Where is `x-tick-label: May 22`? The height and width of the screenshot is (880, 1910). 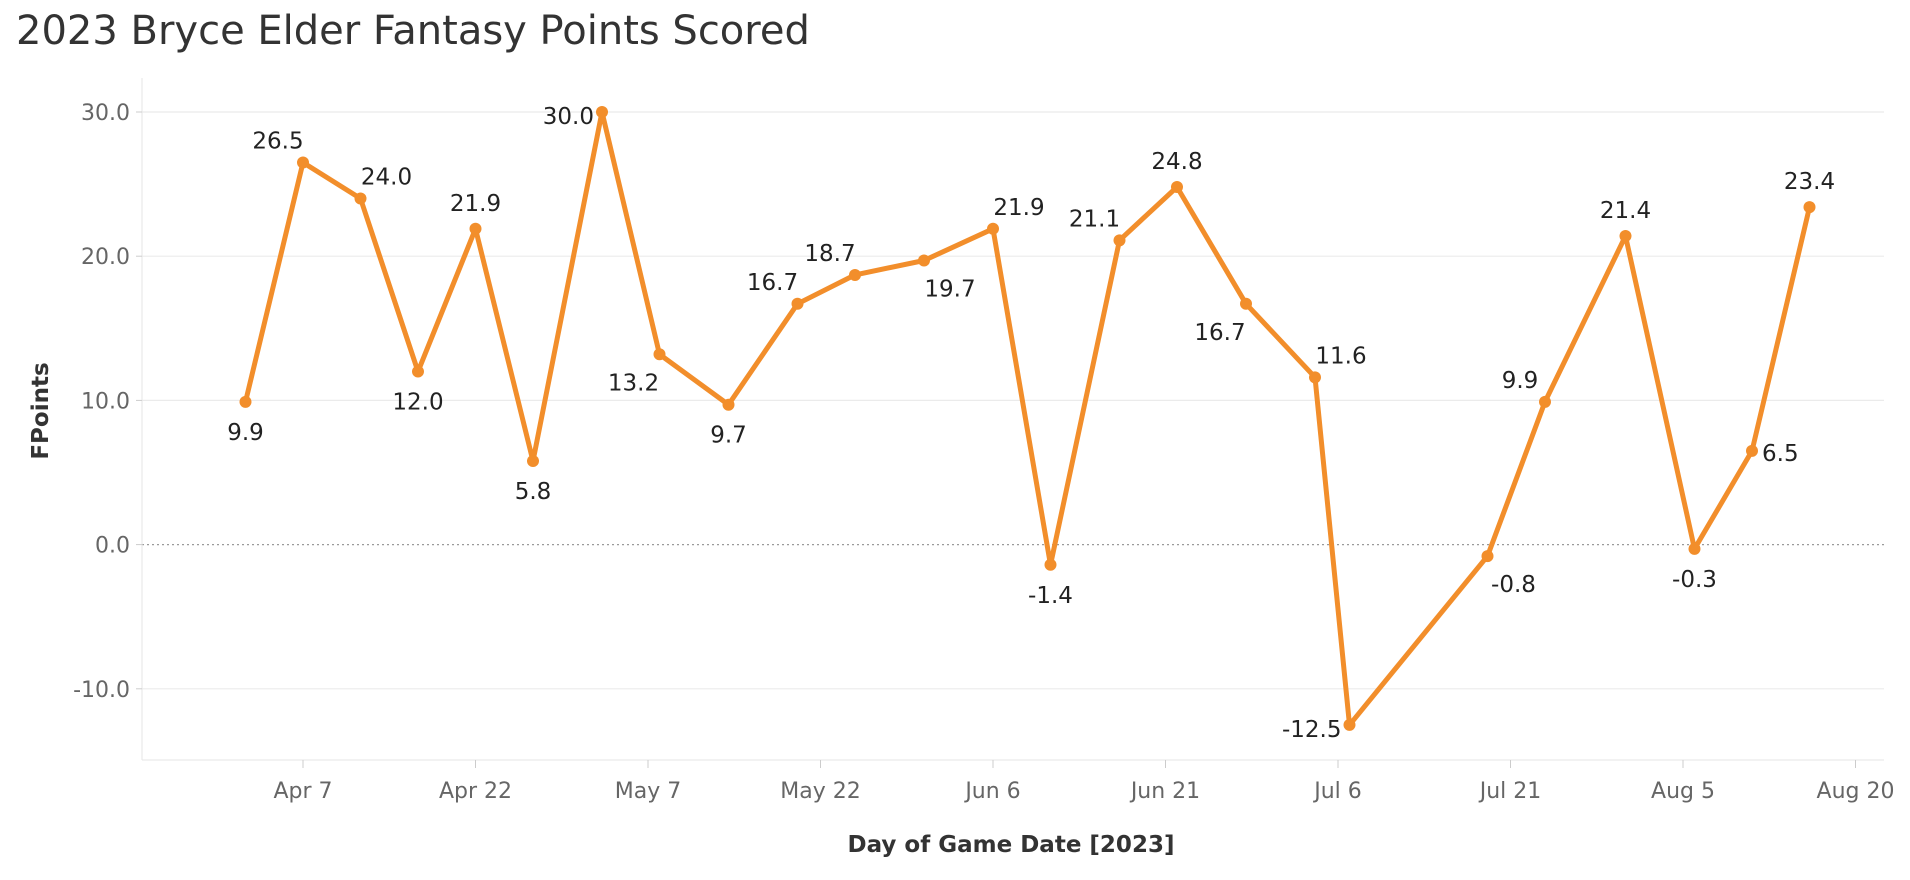 x-tick-label: May 22 is located at coordinates (820, 791).